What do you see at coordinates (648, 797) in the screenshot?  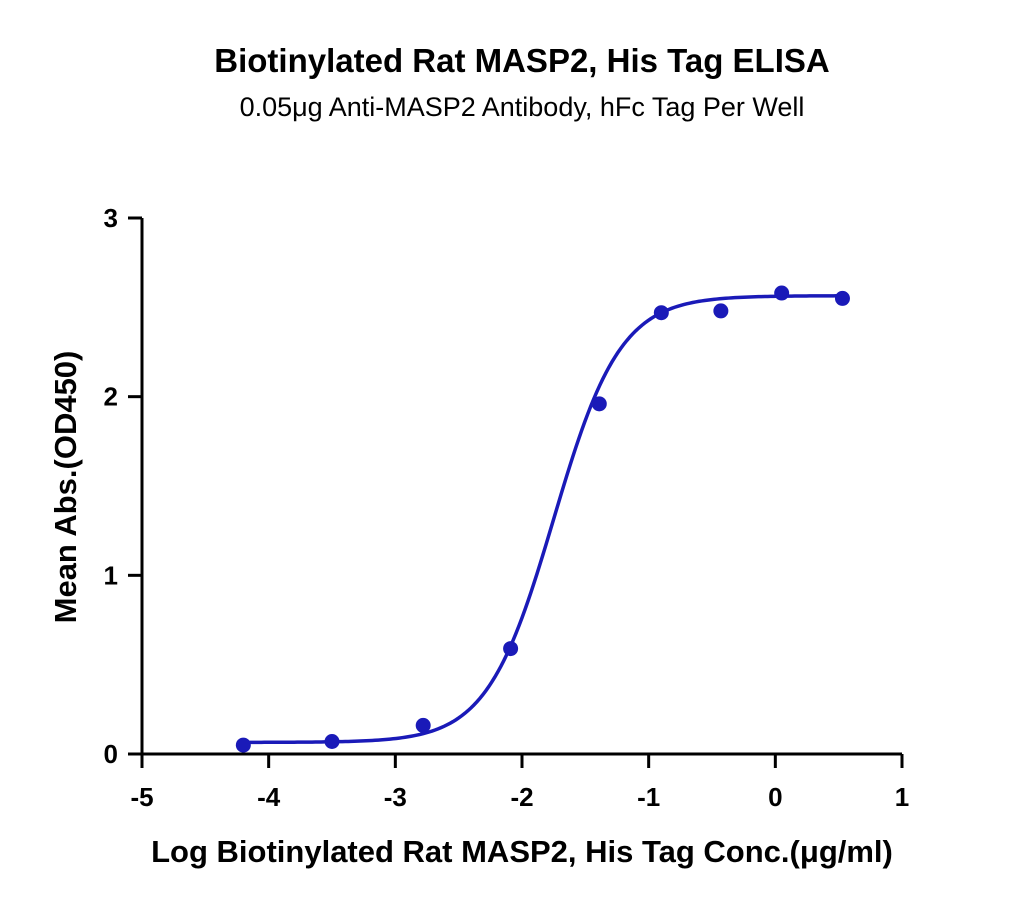 I see `x-tick-label: -1` at bounding box center [648, 797].